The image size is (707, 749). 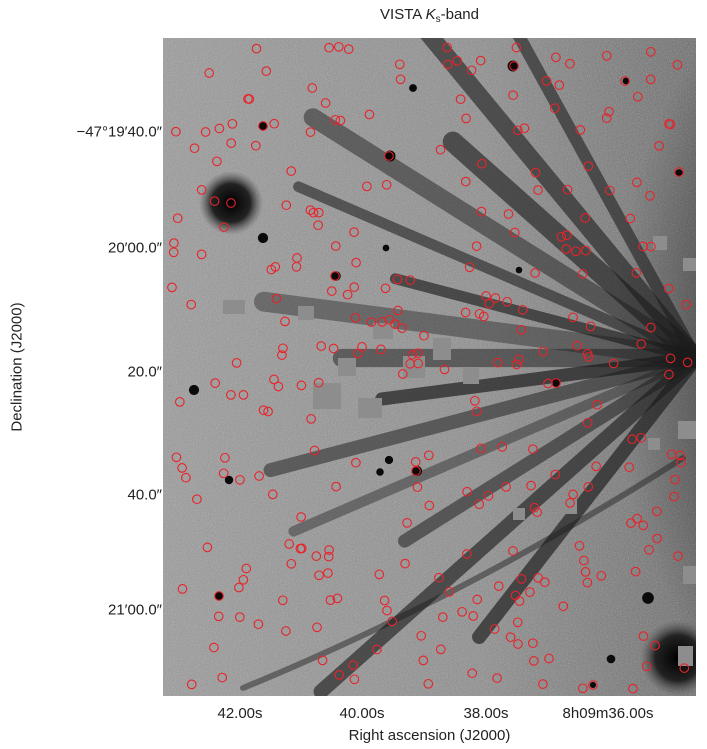 What do you see at coordinates (144, 495) in the screenshot?
I see `y-tick-label: 40.0″` at bounding box center [144, 495].